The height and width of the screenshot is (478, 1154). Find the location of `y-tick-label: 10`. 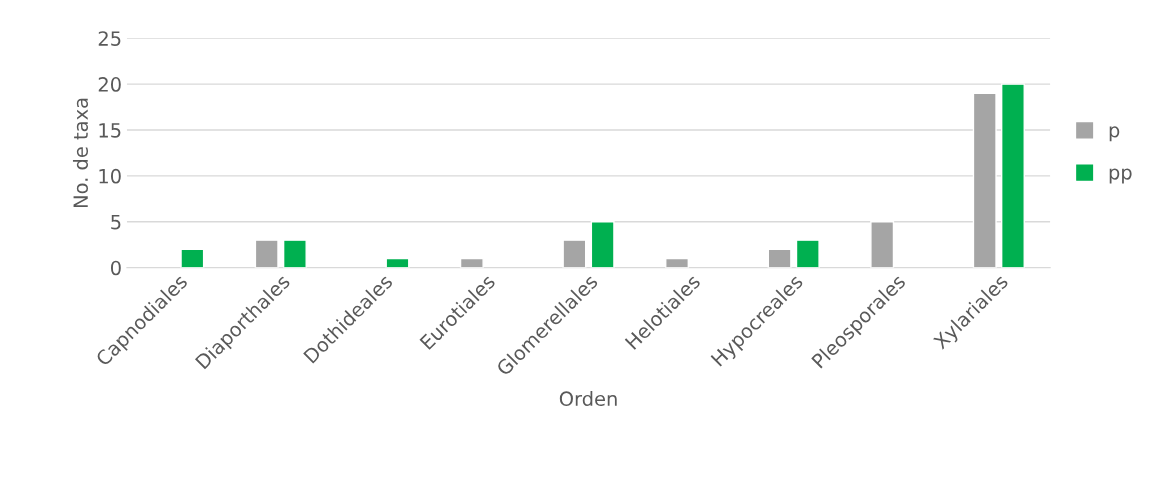

y-tick-label: 10 is located at coordinates (110, 176).